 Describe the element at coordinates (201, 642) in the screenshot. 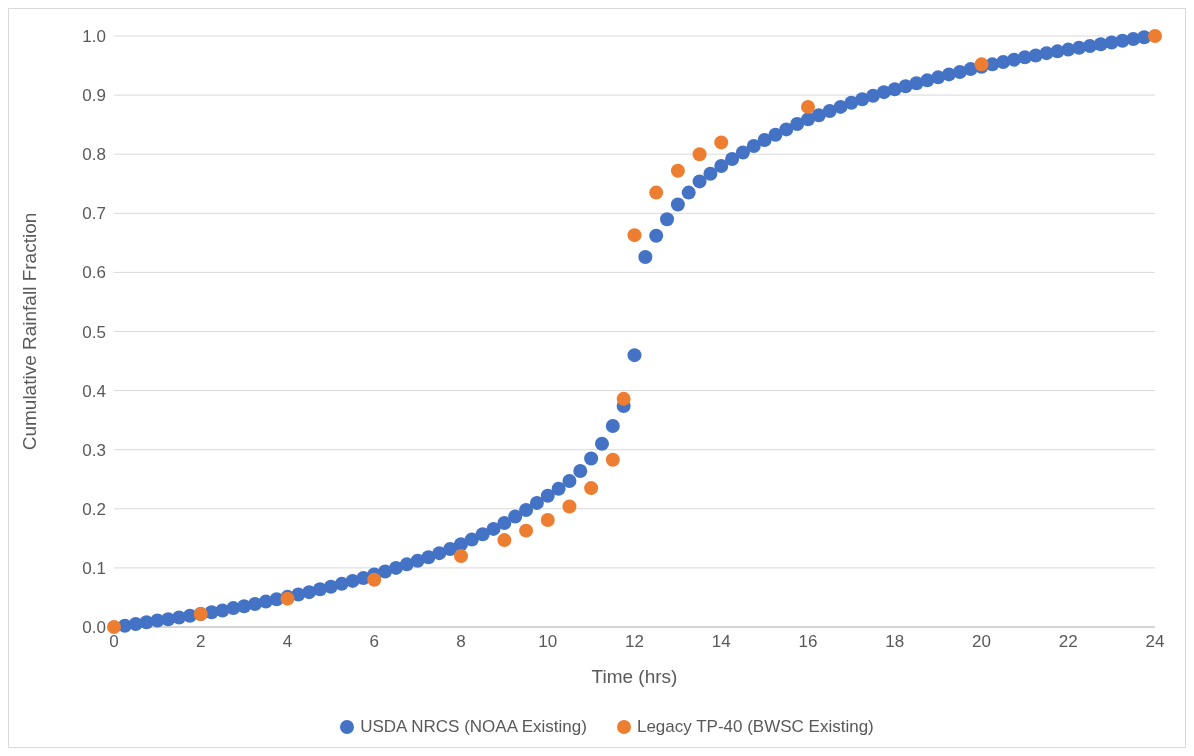

I see `x-tick-label: 2` at that location.